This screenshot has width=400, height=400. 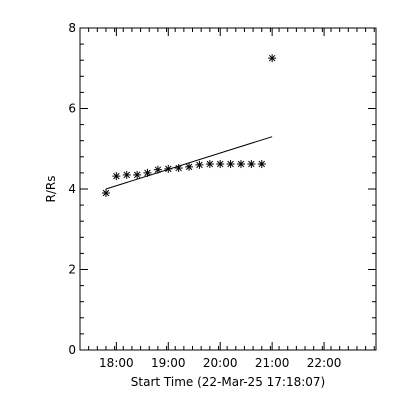 What do you see at coordinates (116, 363) in the screenshot?
I see `x-tick-label: 18:00` at bounding box center [116, 363].